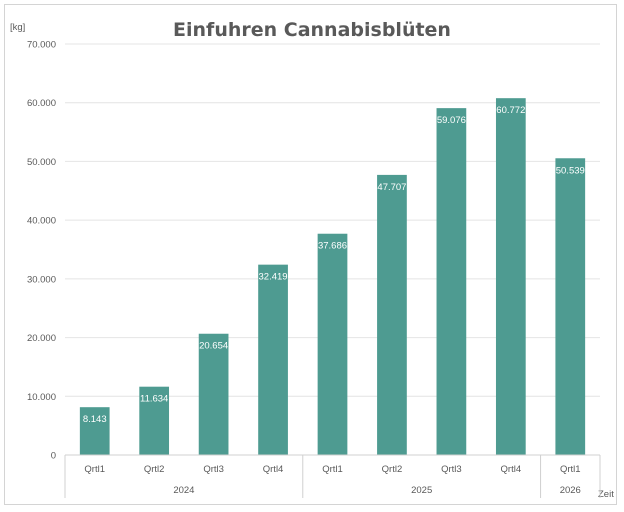 This screenshot has height=512, width=624. What do you see at coordinates (41, 338) in the screenshot?
I see `y-tick-label: 20.000` at bounding box center [41, 338].